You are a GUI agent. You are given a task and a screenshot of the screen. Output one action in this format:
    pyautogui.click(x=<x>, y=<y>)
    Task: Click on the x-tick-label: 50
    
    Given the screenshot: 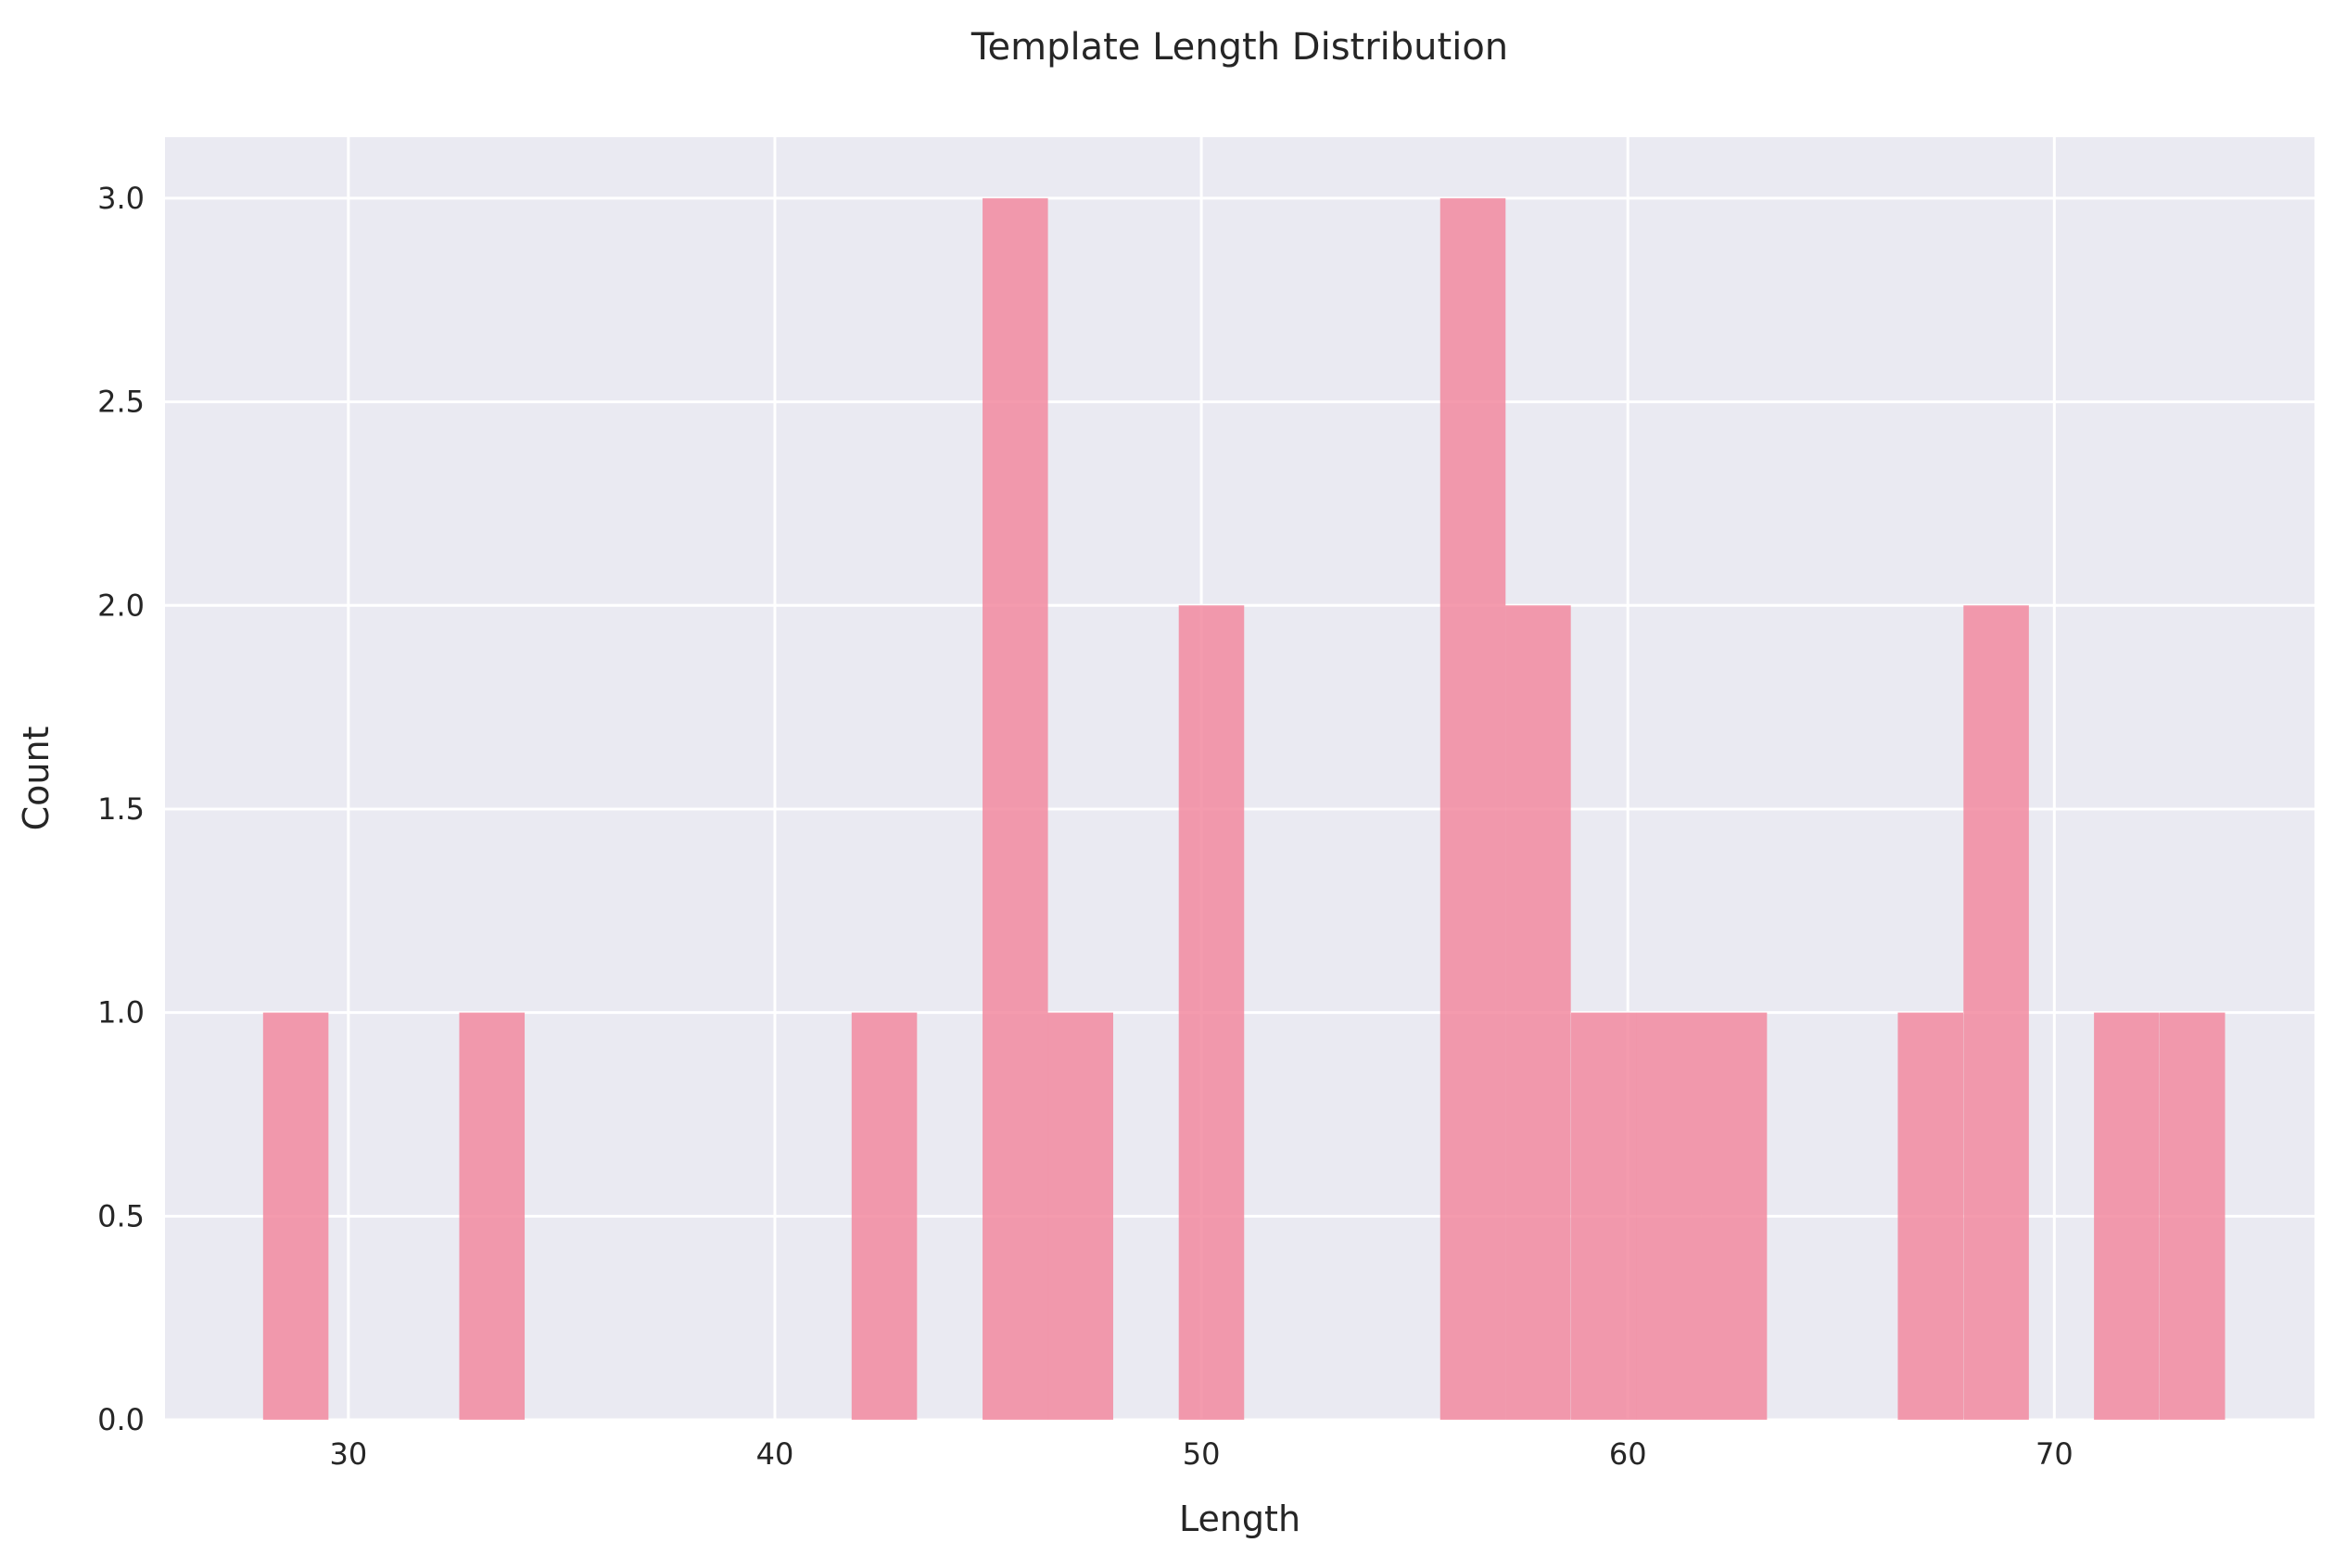 What is the action you would take?
    pyautogui.click(x=1202, y=1454)
    